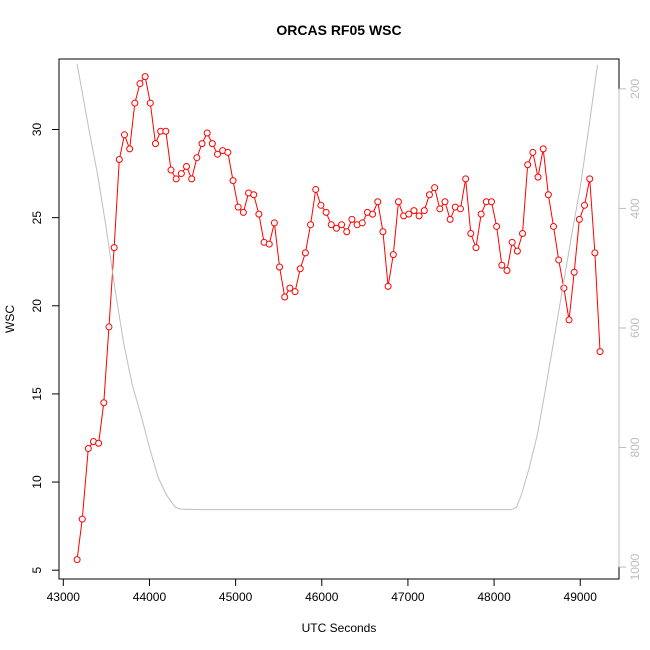 Image resolution: width=650 pixels, height=650 pixels. What do you see at coordinates (339, 628) in the screenshot?
I see `x-axis-label: UTC Seconds` at bounding box center [339, 628].